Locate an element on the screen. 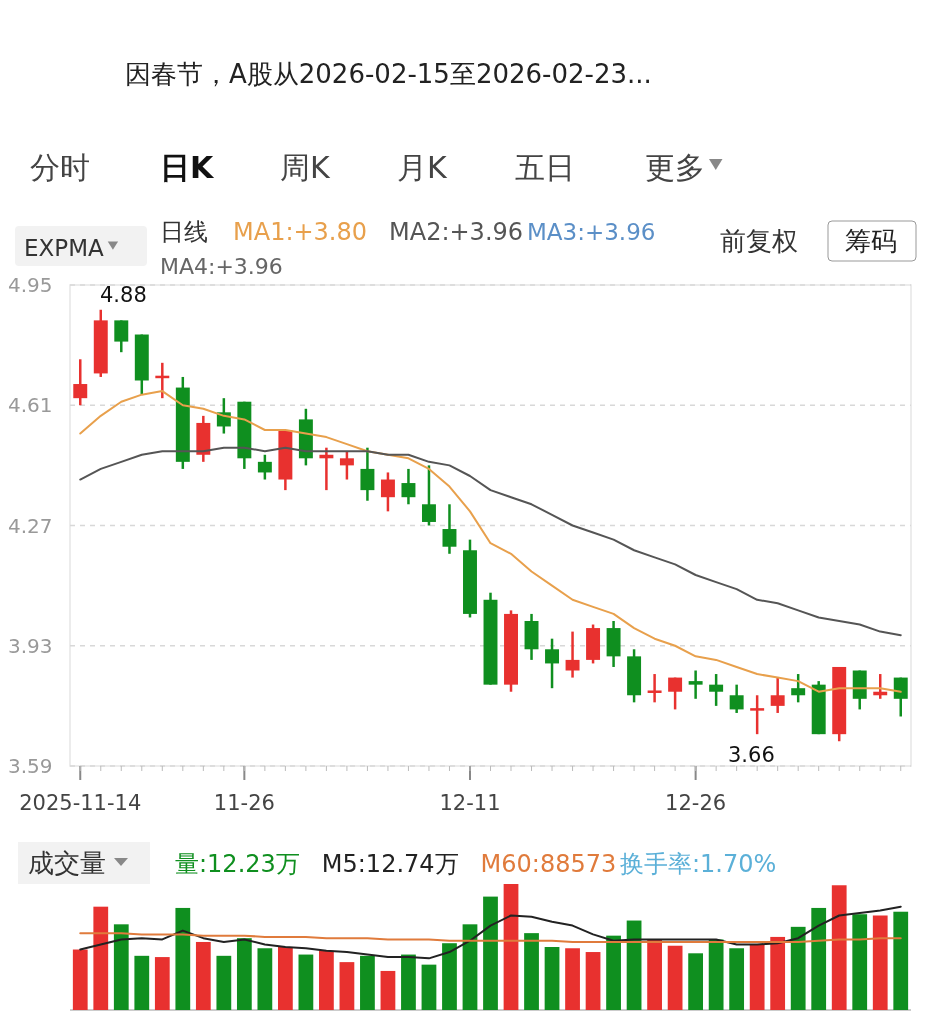 The height and width of the screenshot is (1028, 928). x-tick-label: 12-26 is located at coordinates (696, 803).